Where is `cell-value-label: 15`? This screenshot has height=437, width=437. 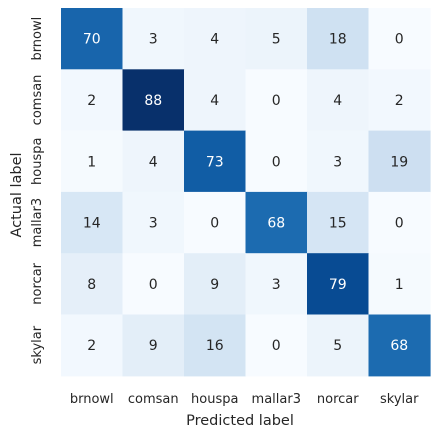
cell-value-label: 15 is located at coordinates (338, 224).